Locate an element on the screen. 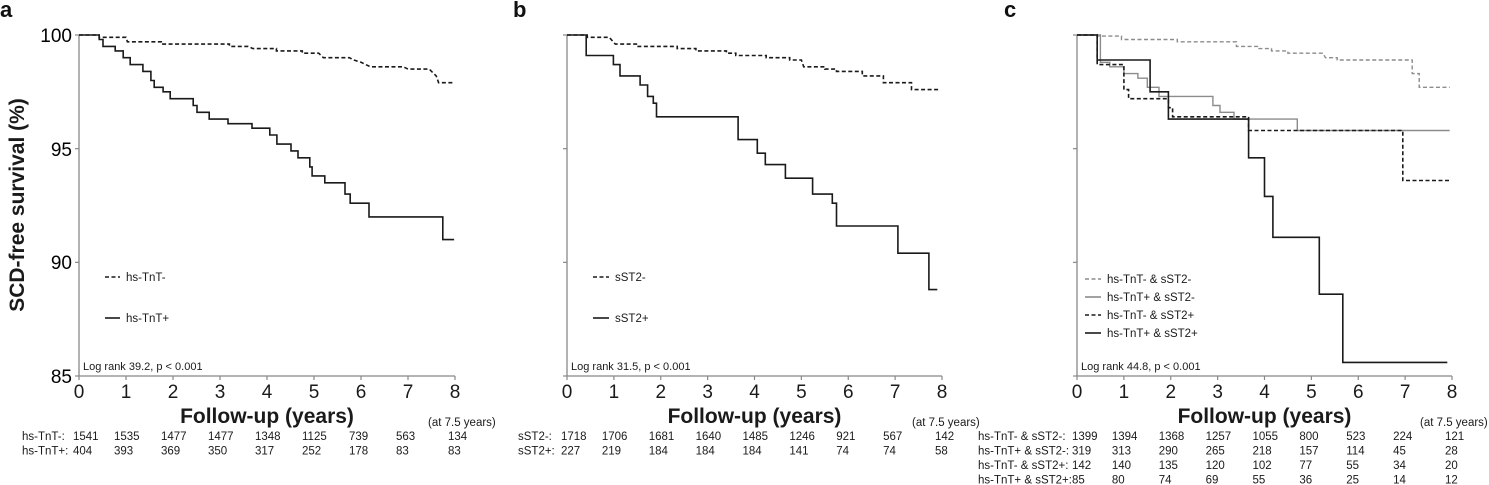  risk-table-cell: 393 is located at coordinates (123, 452).